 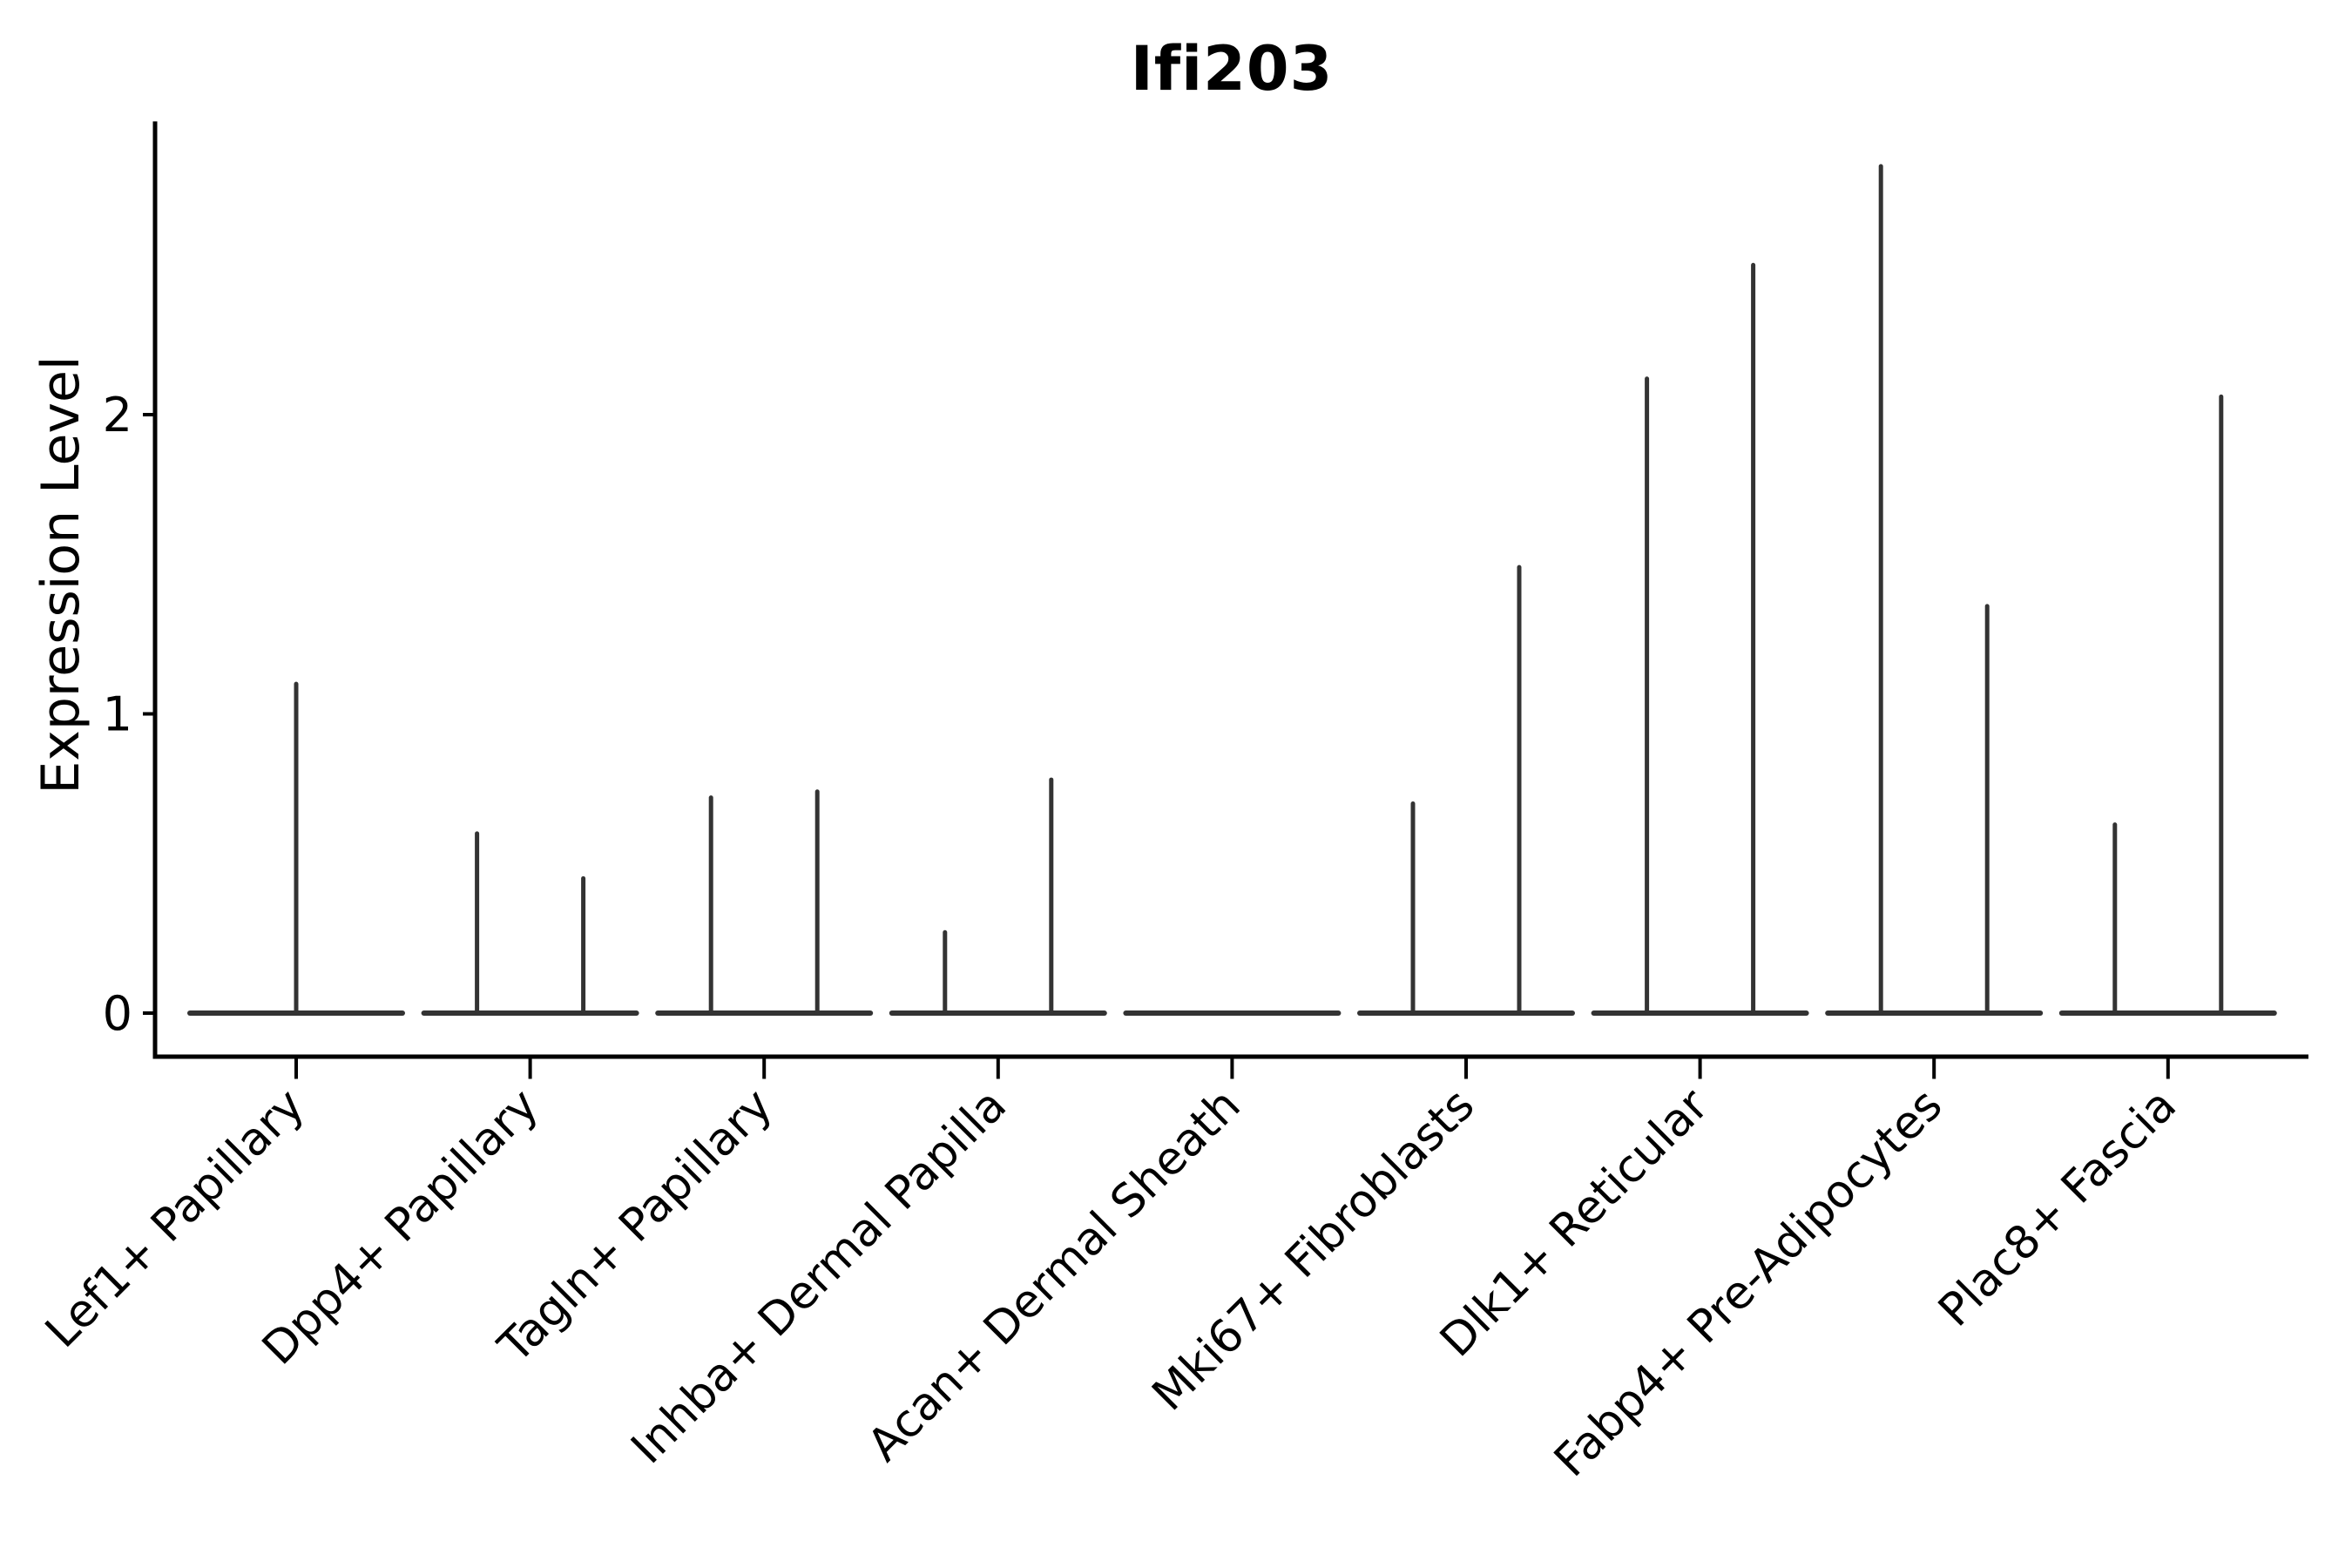 I want to click on x-tick-label: Plac8+ Fascia, so click(x=2057, y=1208).